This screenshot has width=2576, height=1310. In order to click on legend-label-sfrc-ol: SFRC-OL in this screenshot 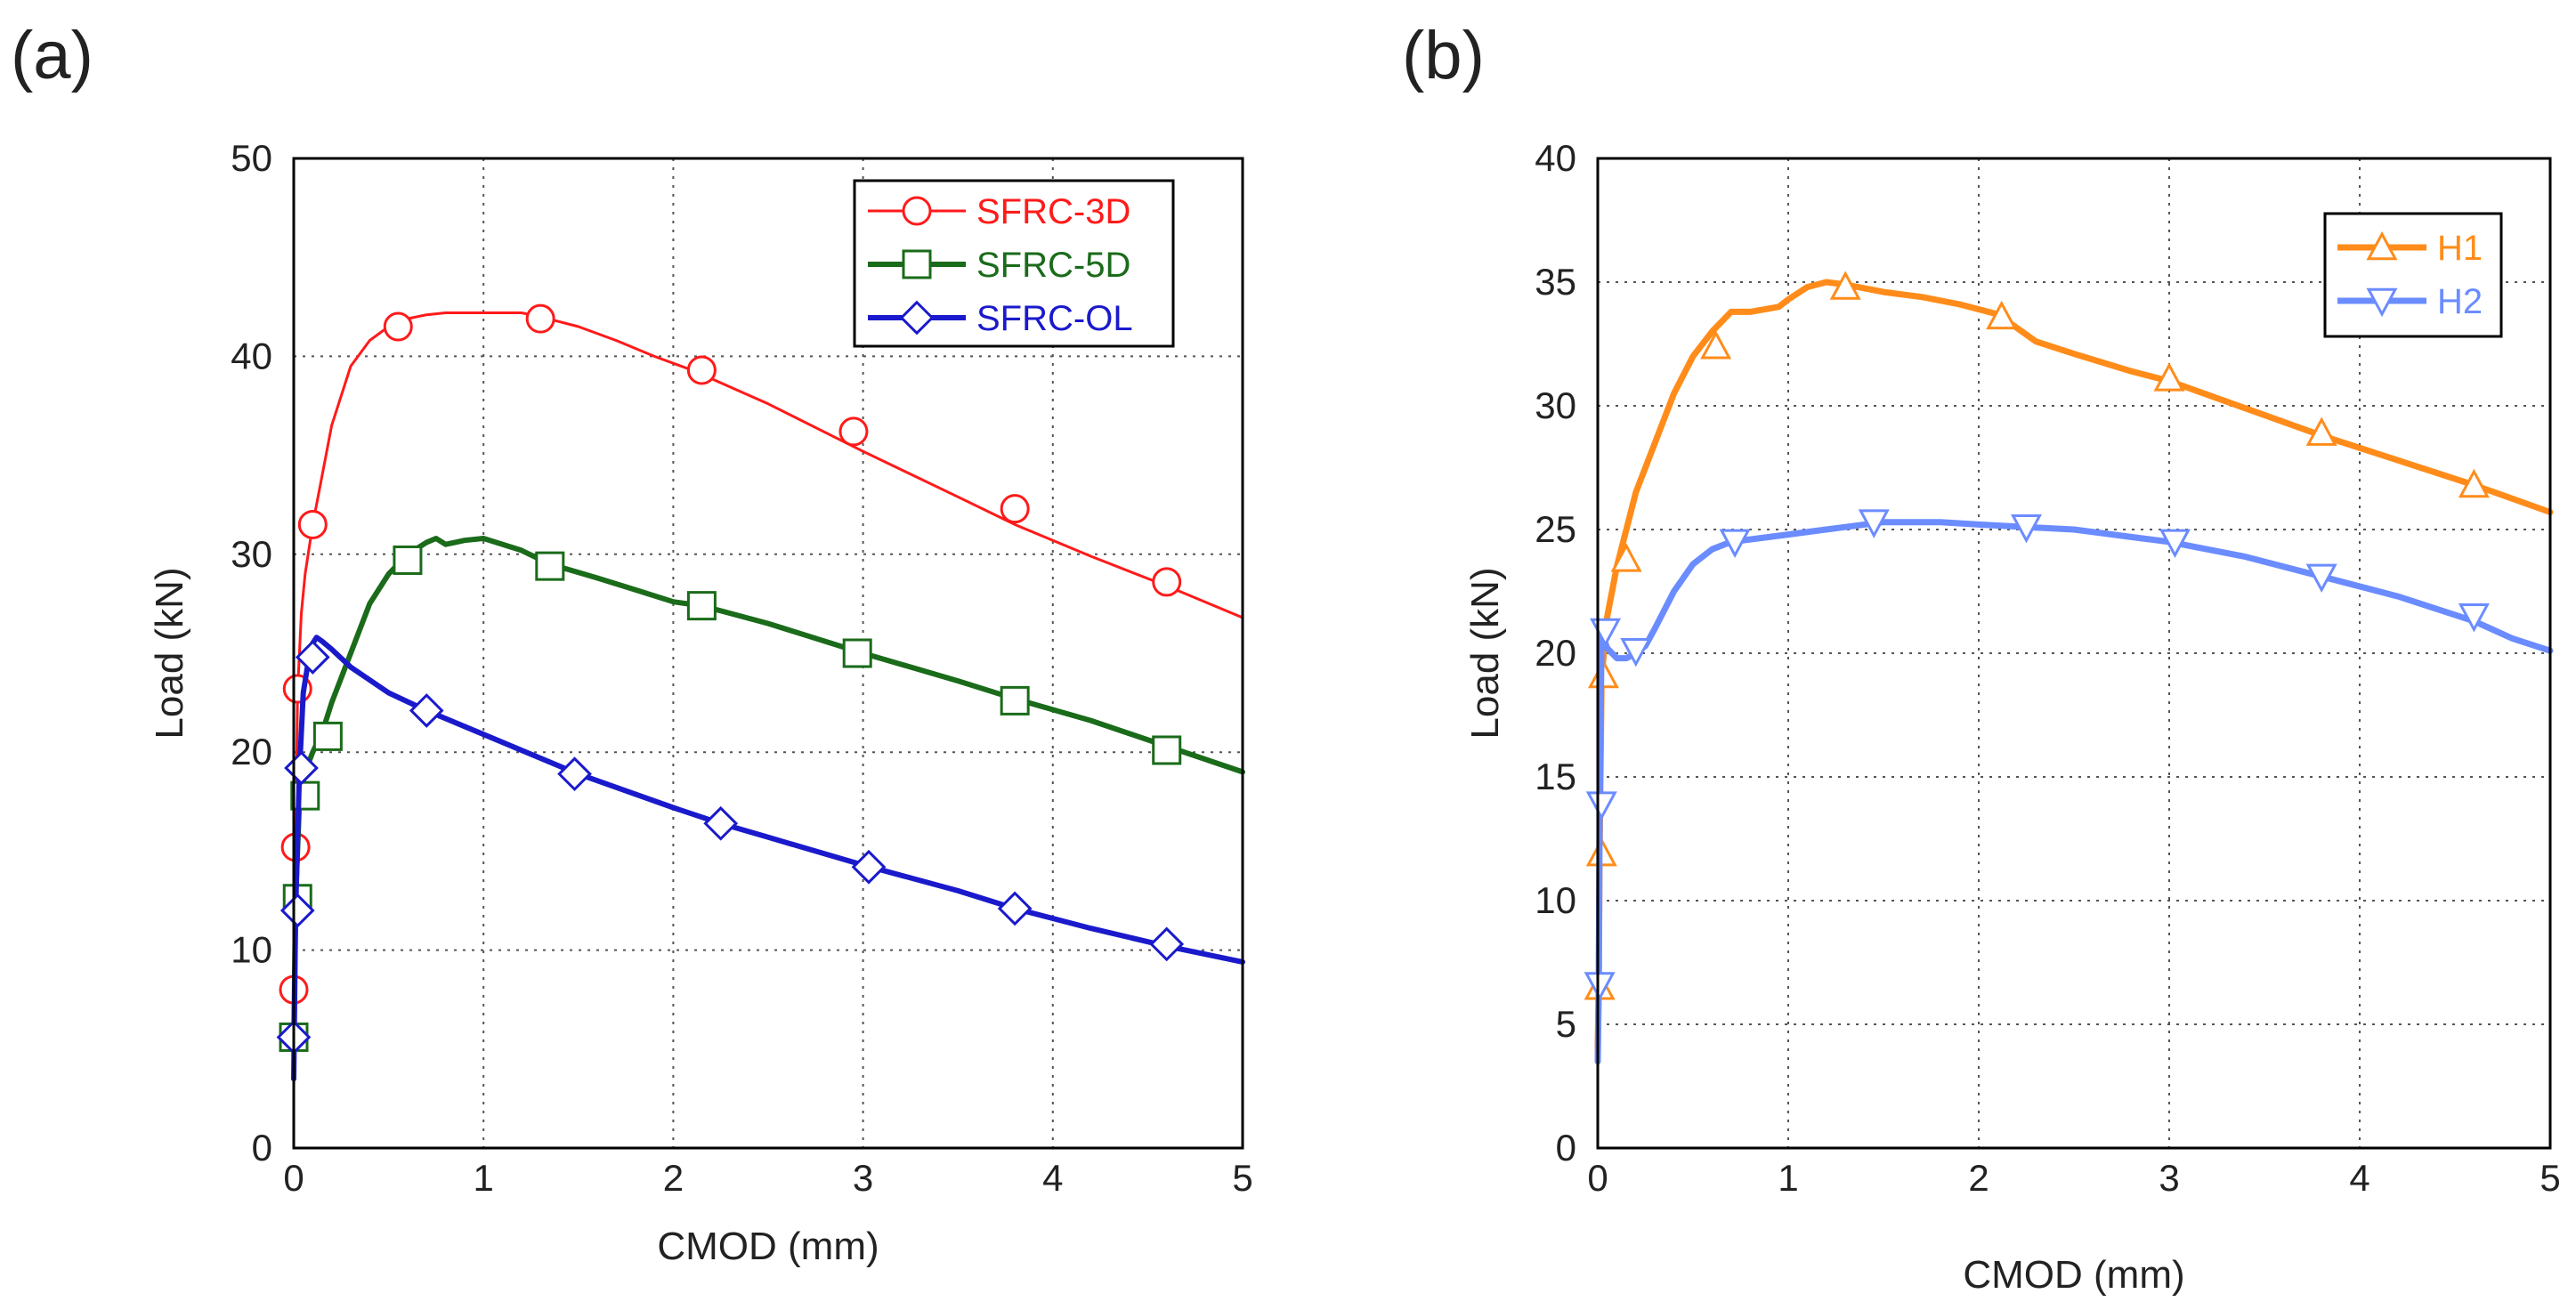, I will do `click(1055, 319)`.